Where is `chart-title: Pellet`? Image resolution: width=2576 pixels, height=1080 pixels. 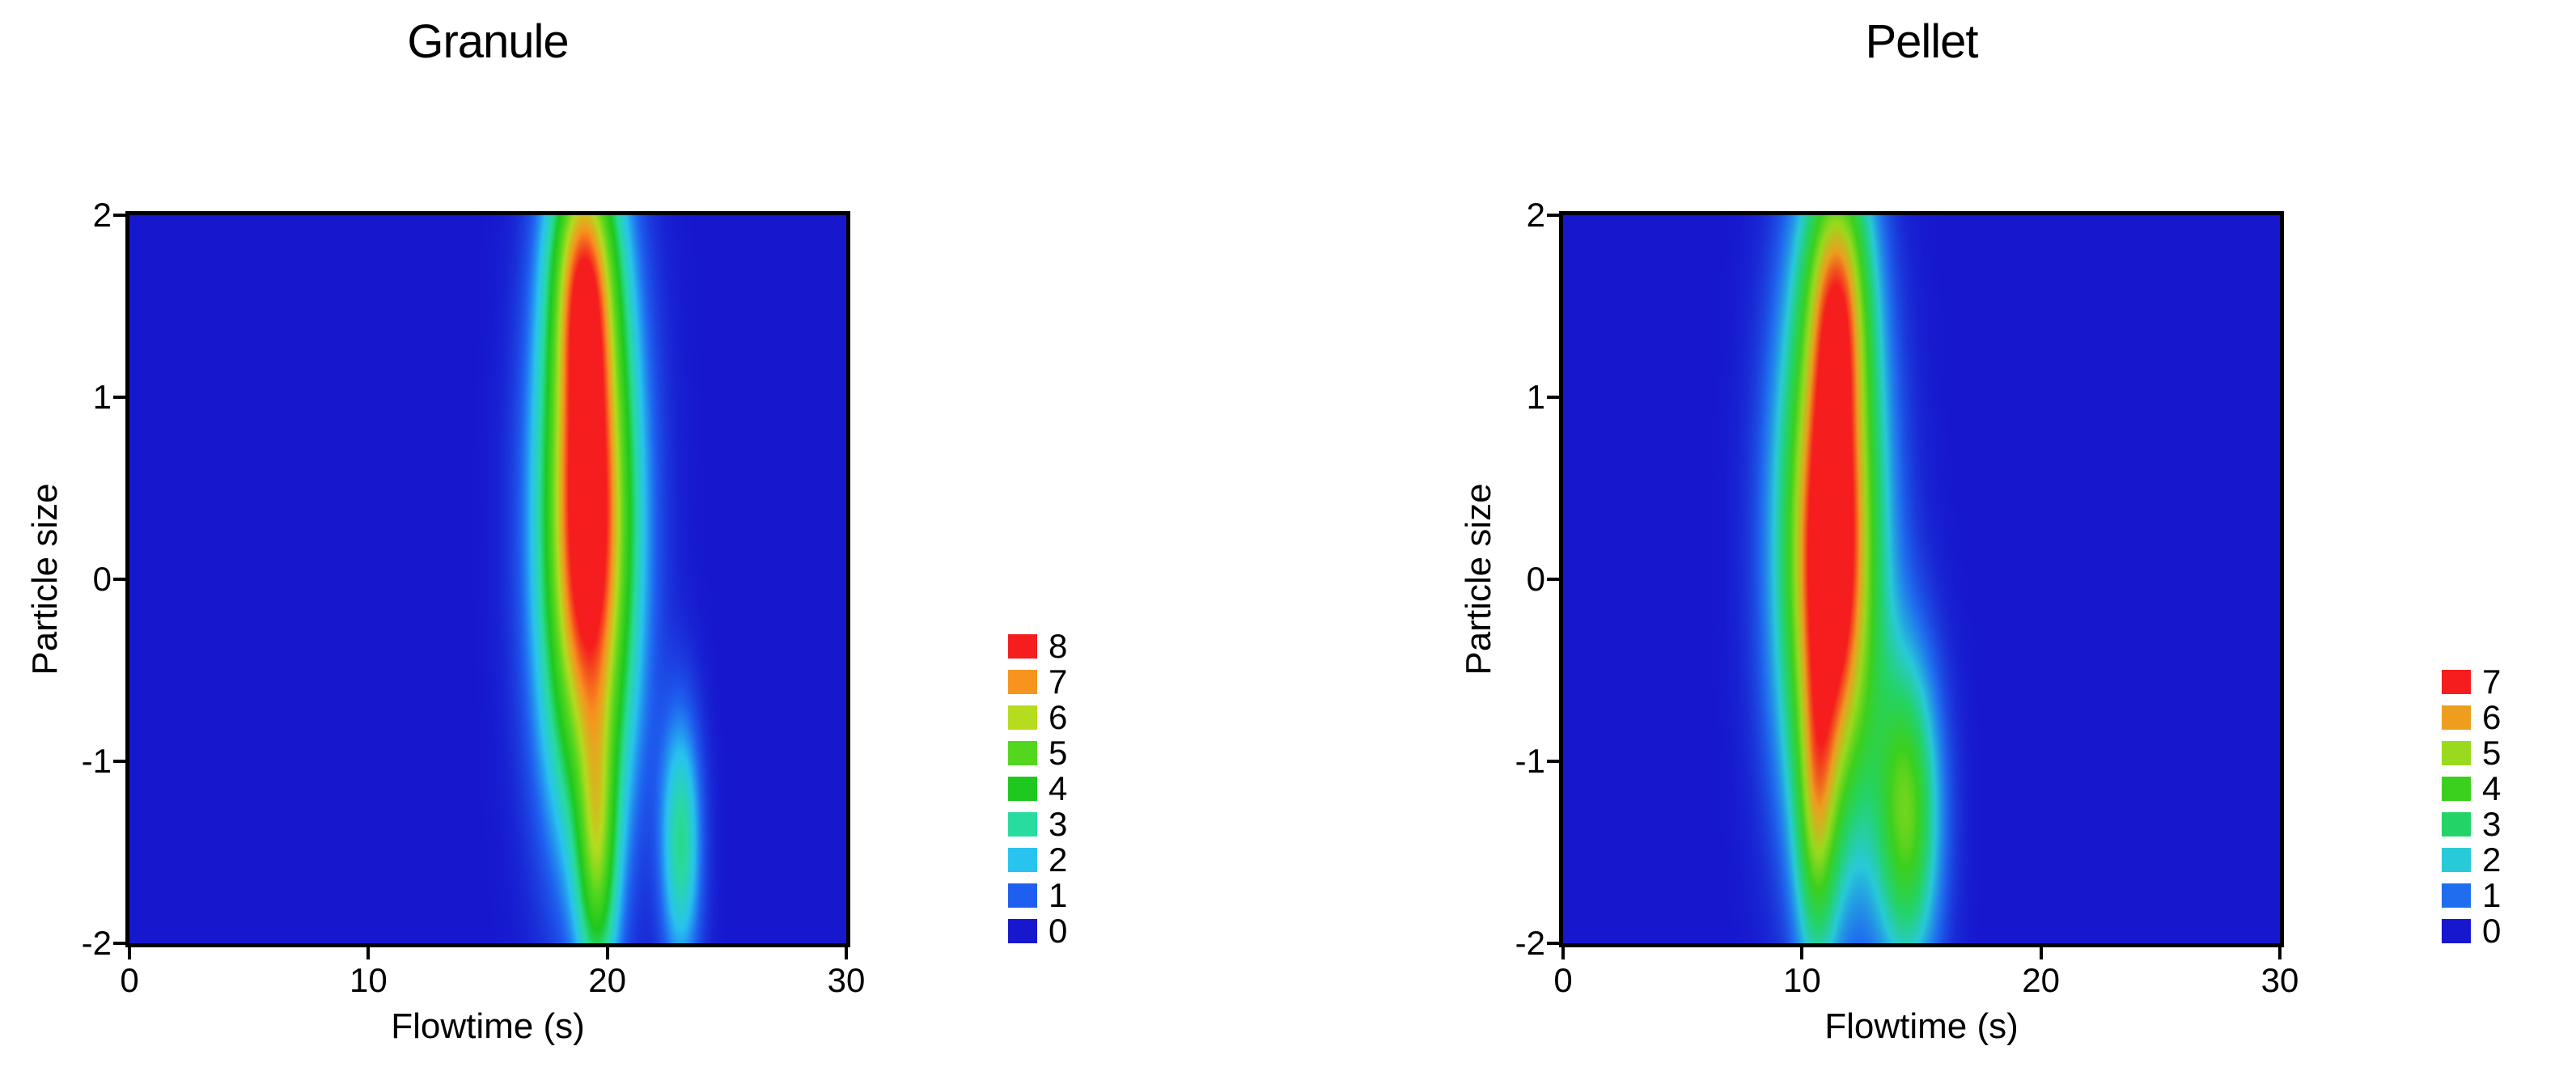 chart-title: Pellet is located at coordinates (1921, 41).